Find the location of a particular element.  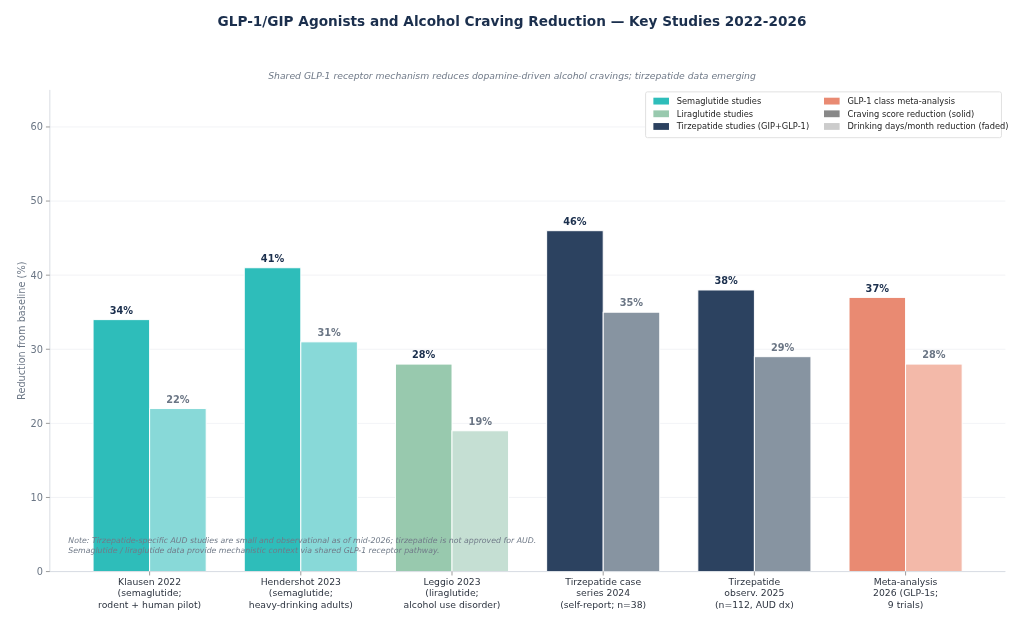

x-tick-label: Leggio 2023 (liraglutide; alcohol use disorder) is located at coordinates (452, 593).